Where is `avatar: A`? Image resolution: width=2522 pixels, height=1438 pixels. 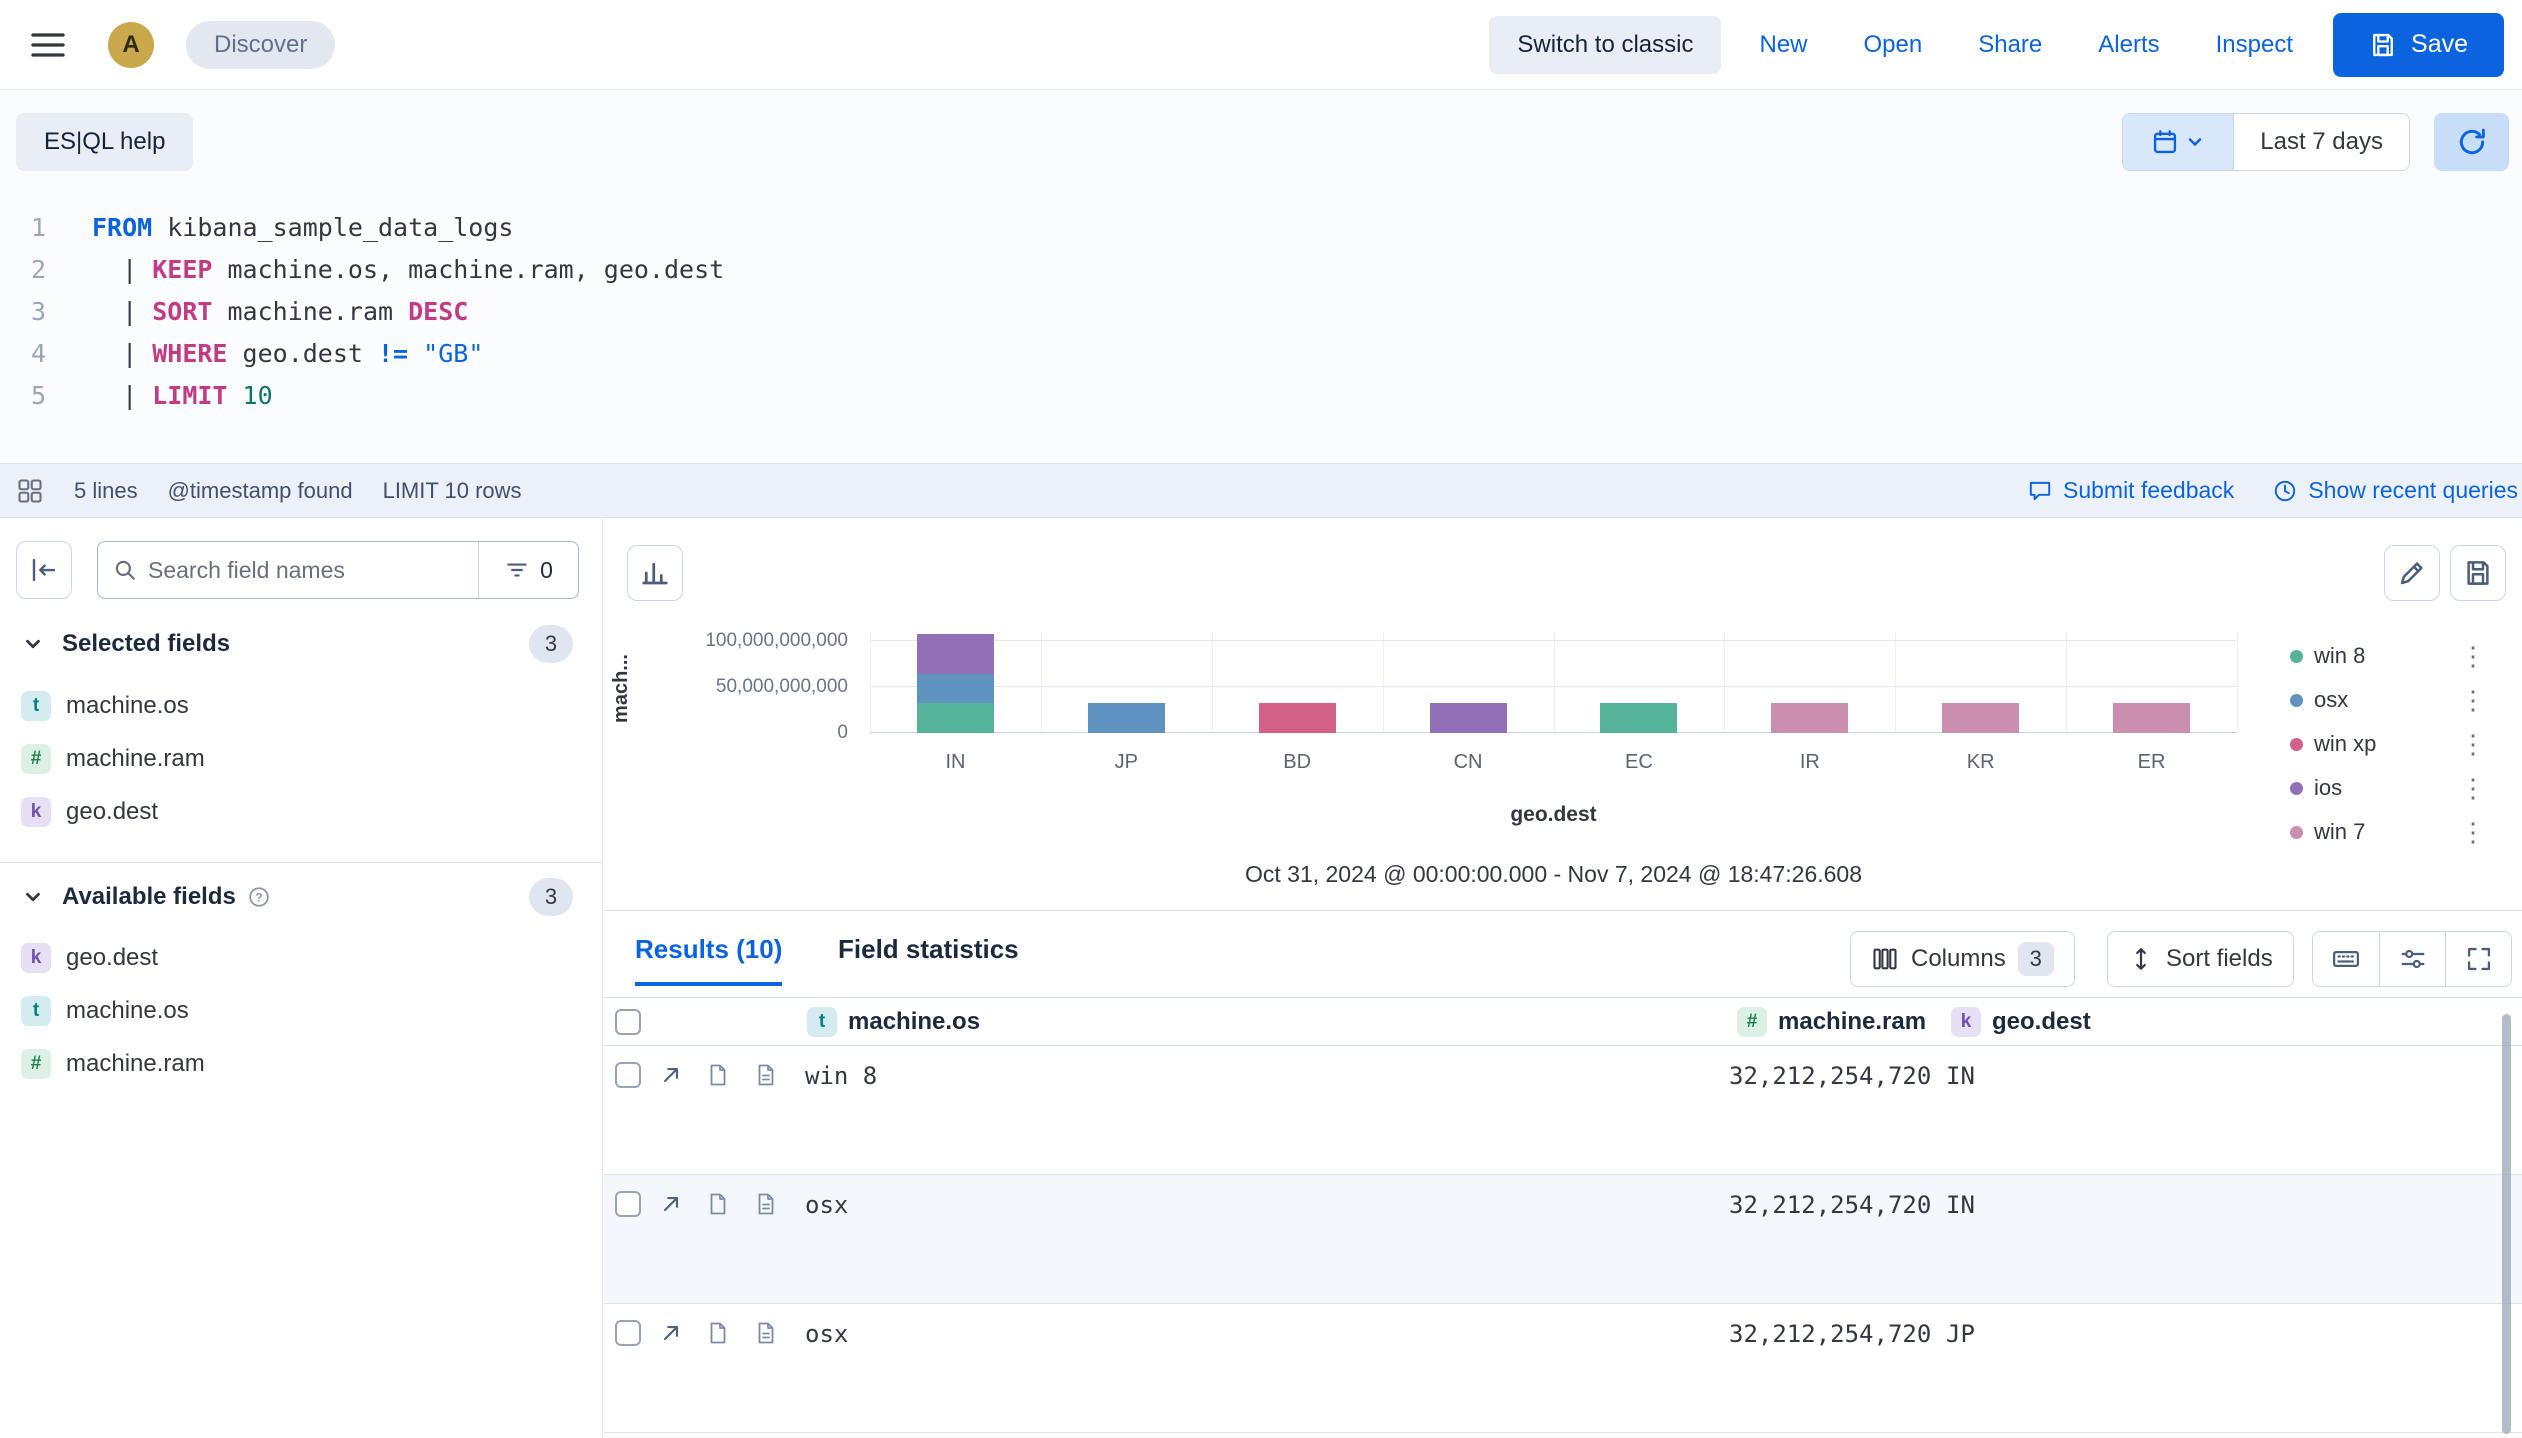 avatar: A is located at coordinates (131, 44).